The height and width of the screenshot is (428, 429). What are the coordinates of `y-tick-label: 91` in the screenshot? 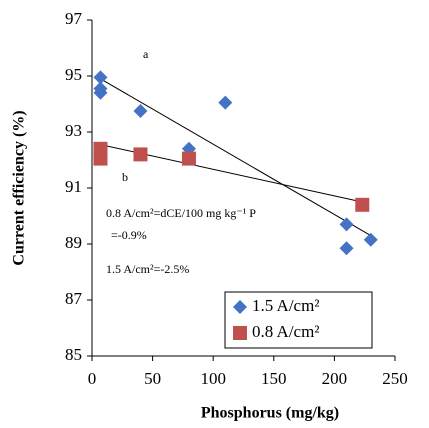 It's located at (73, 186).